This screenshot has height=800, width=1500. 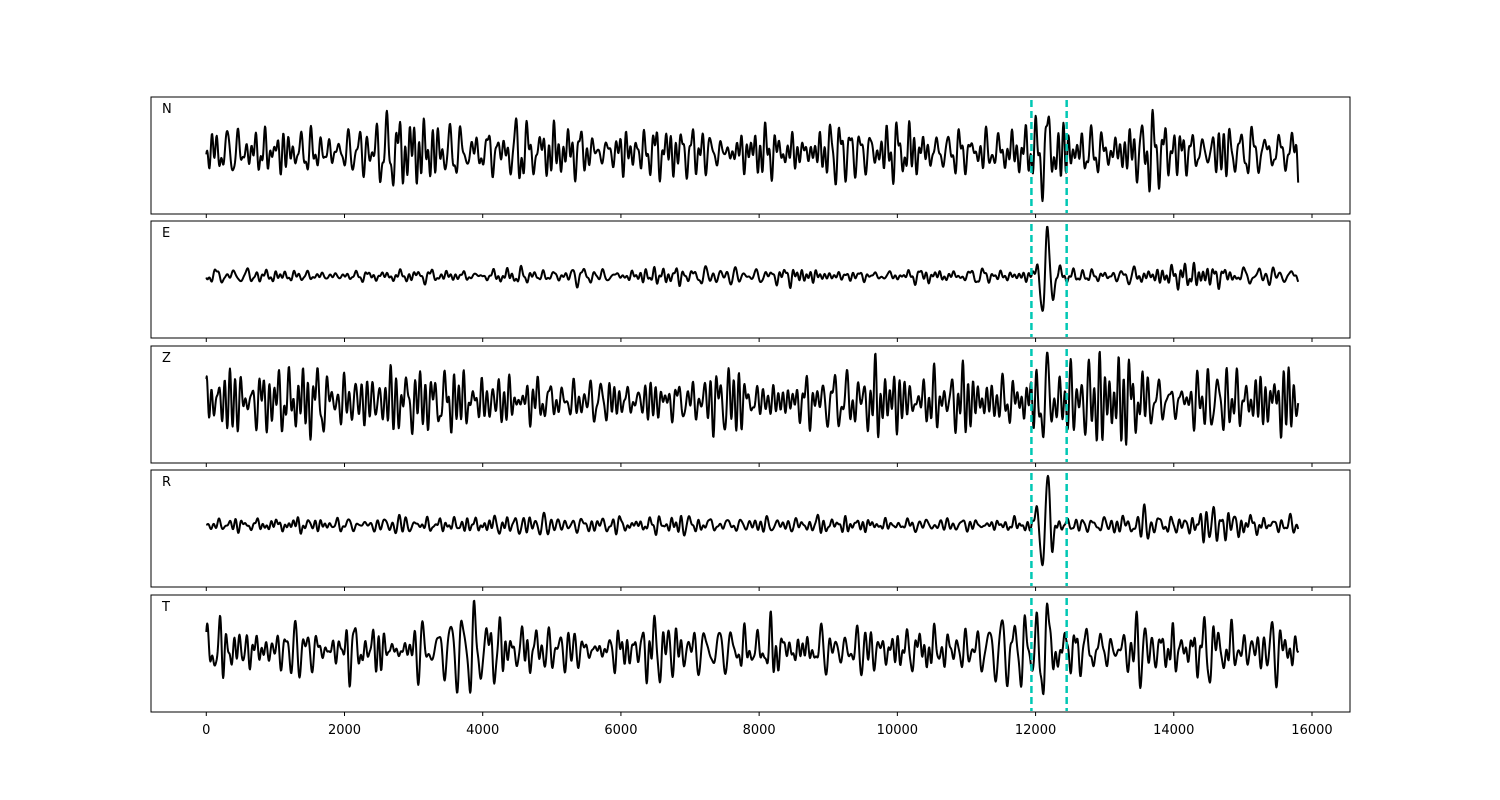 I want to click on x-axis: 0 2000 4000 6000 8000 10000 12000 14000 16000, so click(x=767, y=730).